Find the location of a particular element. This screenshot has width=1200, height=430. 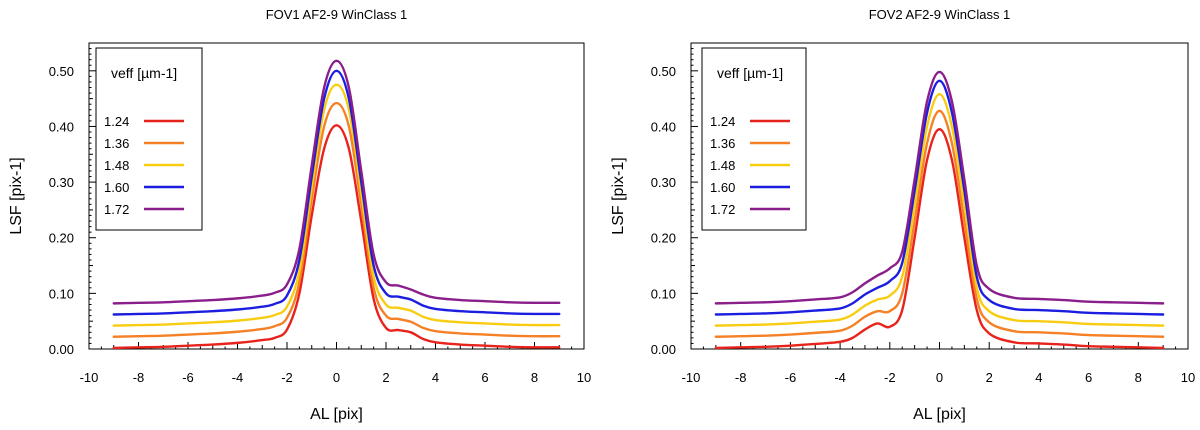

chart-title: FOV2 AF2-9 WinClass 1 is located at coordinates (940, 14).